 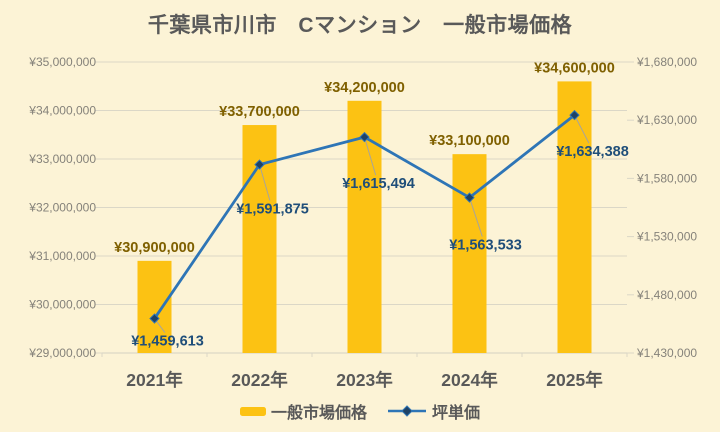 What do you see at coordinates (666, 178) in the screenshot?
I see `right-axis-label: ¥1,580,000` at bounding box center [666, 178].